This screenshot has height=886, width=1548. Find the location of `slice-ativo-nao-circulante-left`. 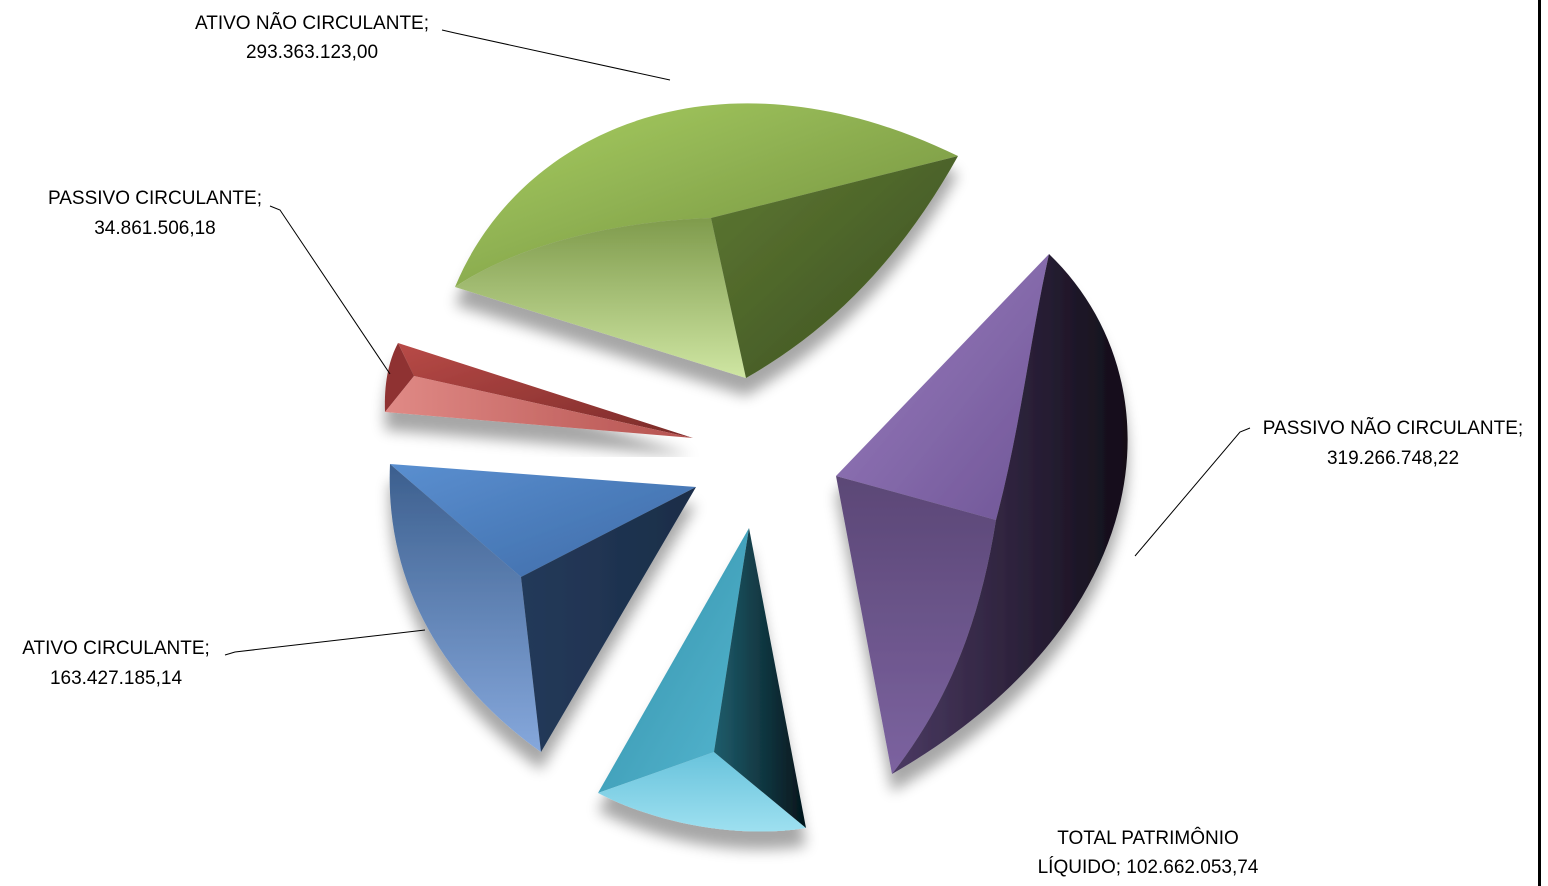

slice-ativo-nao-circulante-left is located at coordinates (600, 298).